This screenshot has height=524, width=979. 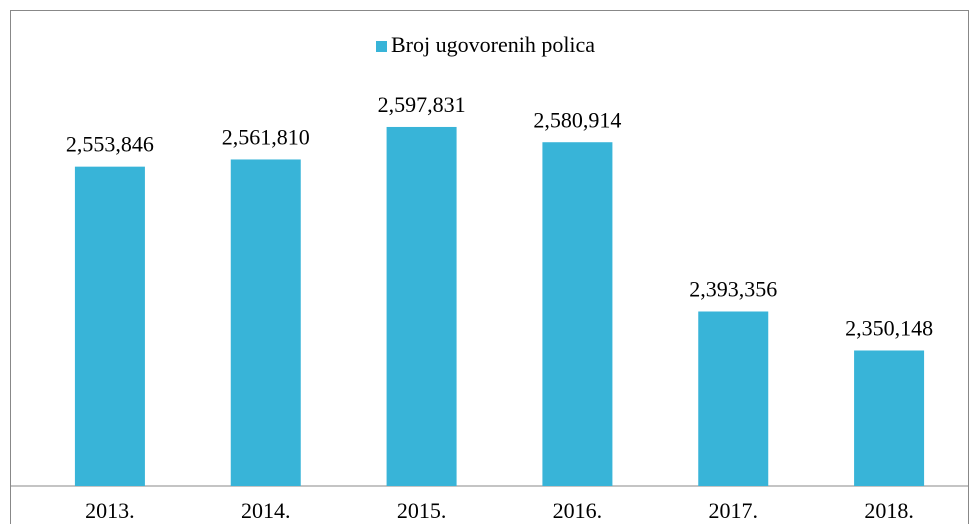 What do you see at coordinates (734, 510) in the screenshot?
I see `x-tick-label: 2017.` at bounding box center [734, 510].